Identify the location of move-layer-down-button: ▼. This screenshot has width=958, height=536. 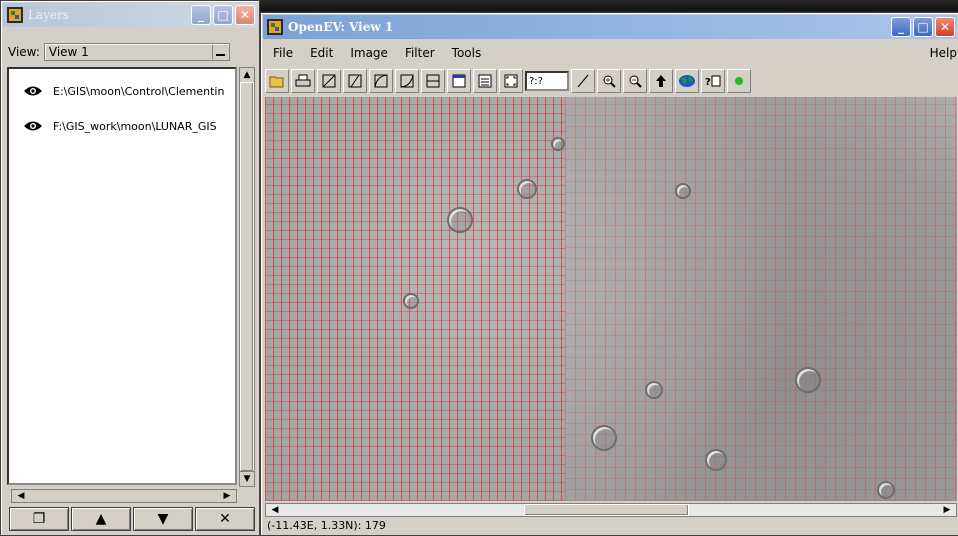
(163, 519).